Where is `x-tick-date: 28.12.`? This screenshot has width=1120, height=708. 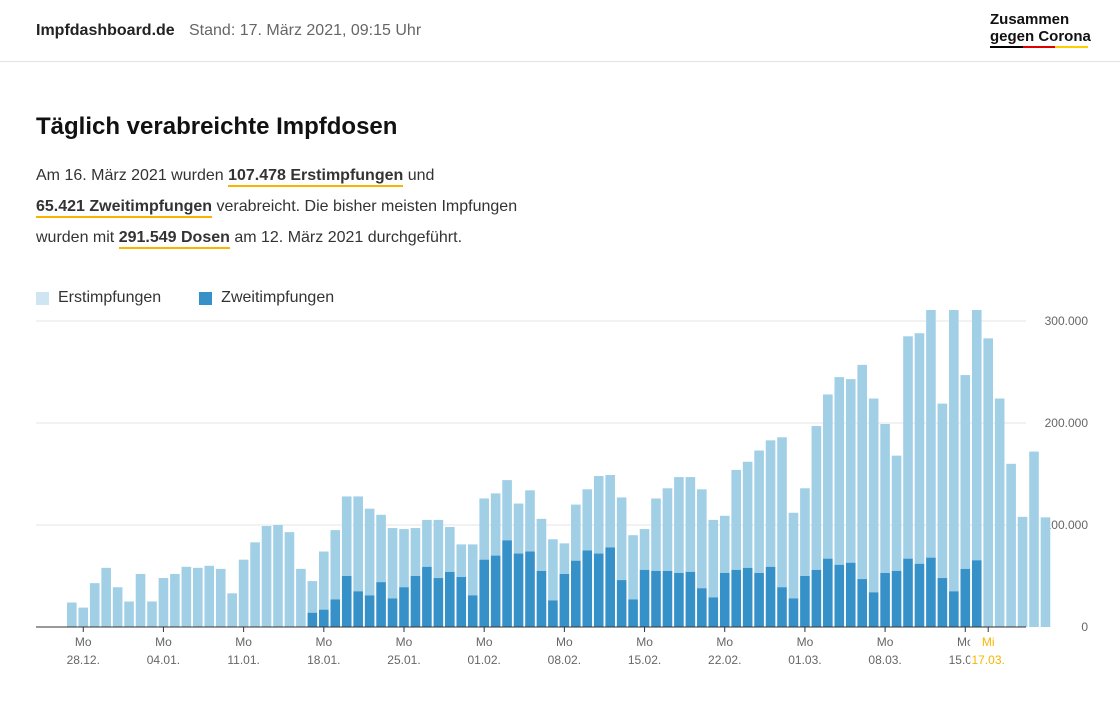
x-tick-date: 28.12. is located at coordinates (83, 660).